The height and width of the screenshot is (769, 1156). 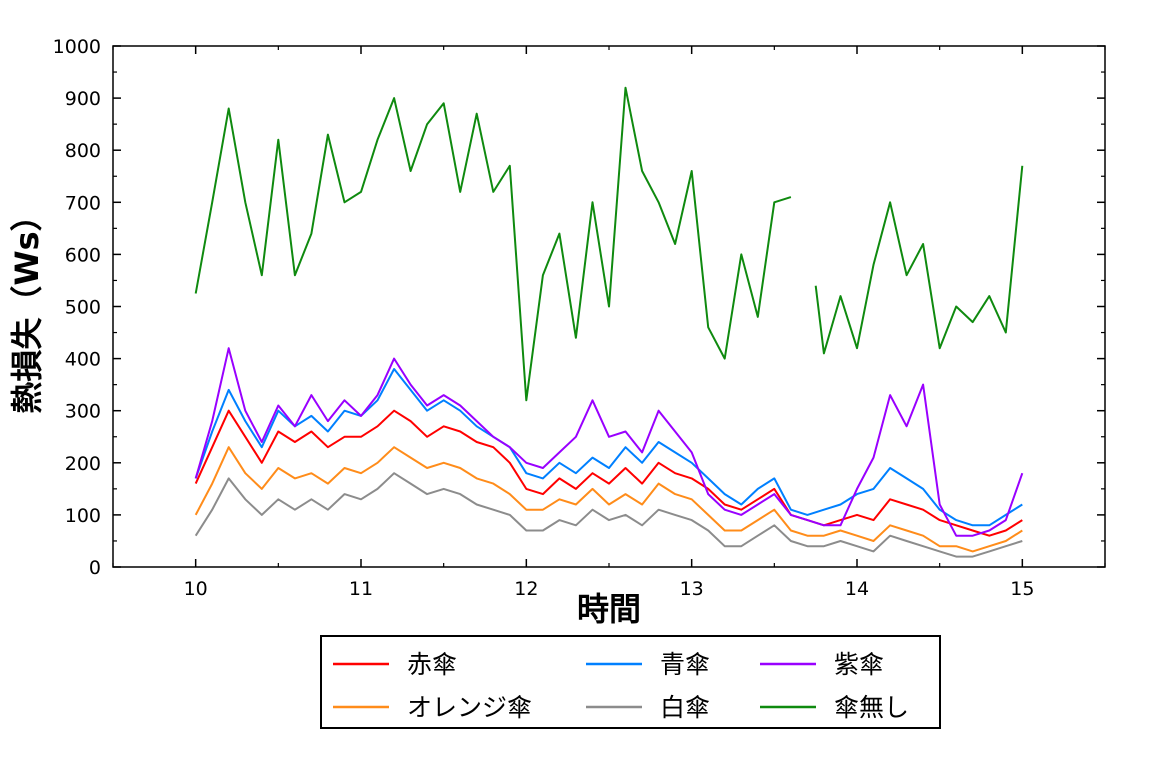 What do you see at coordinates (685, 664) in the screenshot?
I see `legend-label: 青傘` at bounding box center [685, 664].